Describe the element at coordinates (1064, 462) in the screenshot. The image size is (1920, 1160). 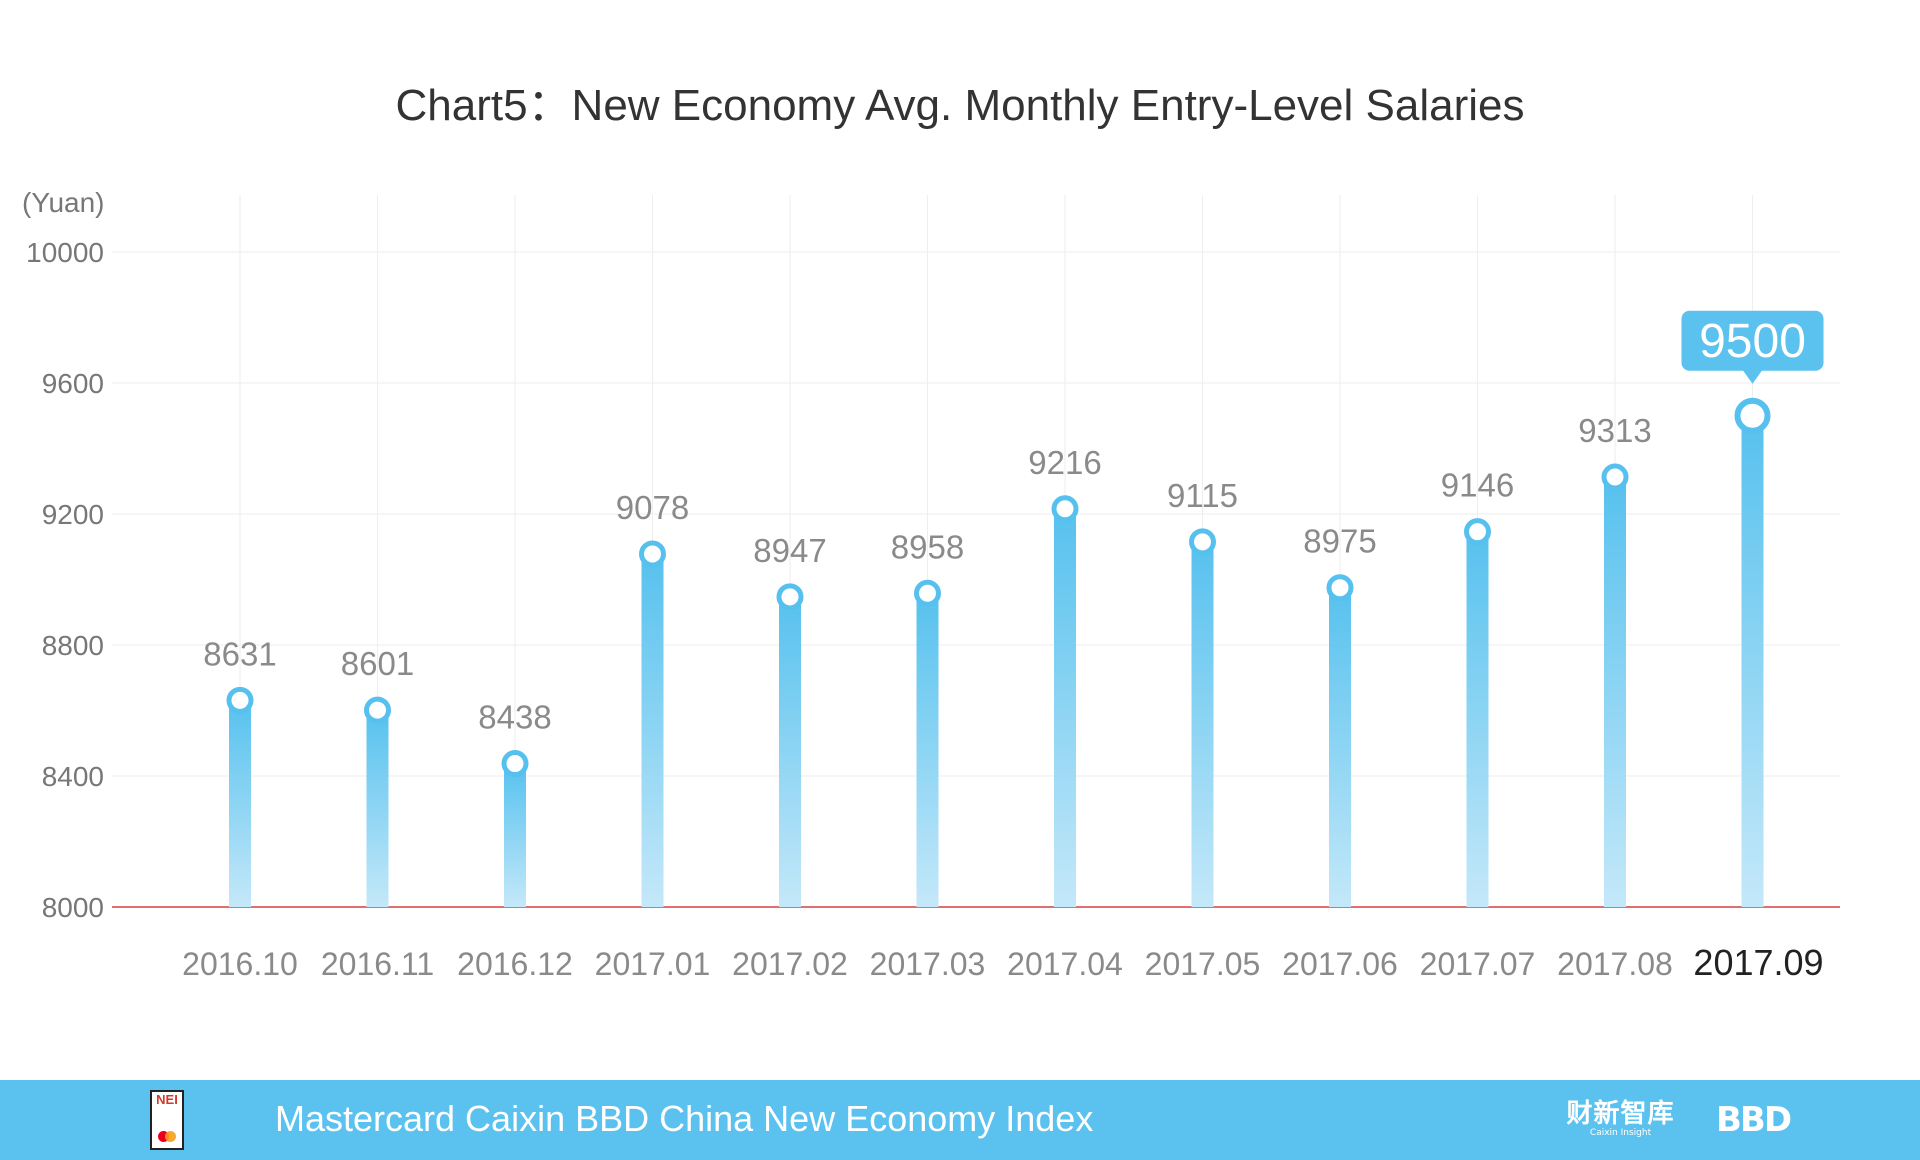
I see `data-label: 9216` at that location.